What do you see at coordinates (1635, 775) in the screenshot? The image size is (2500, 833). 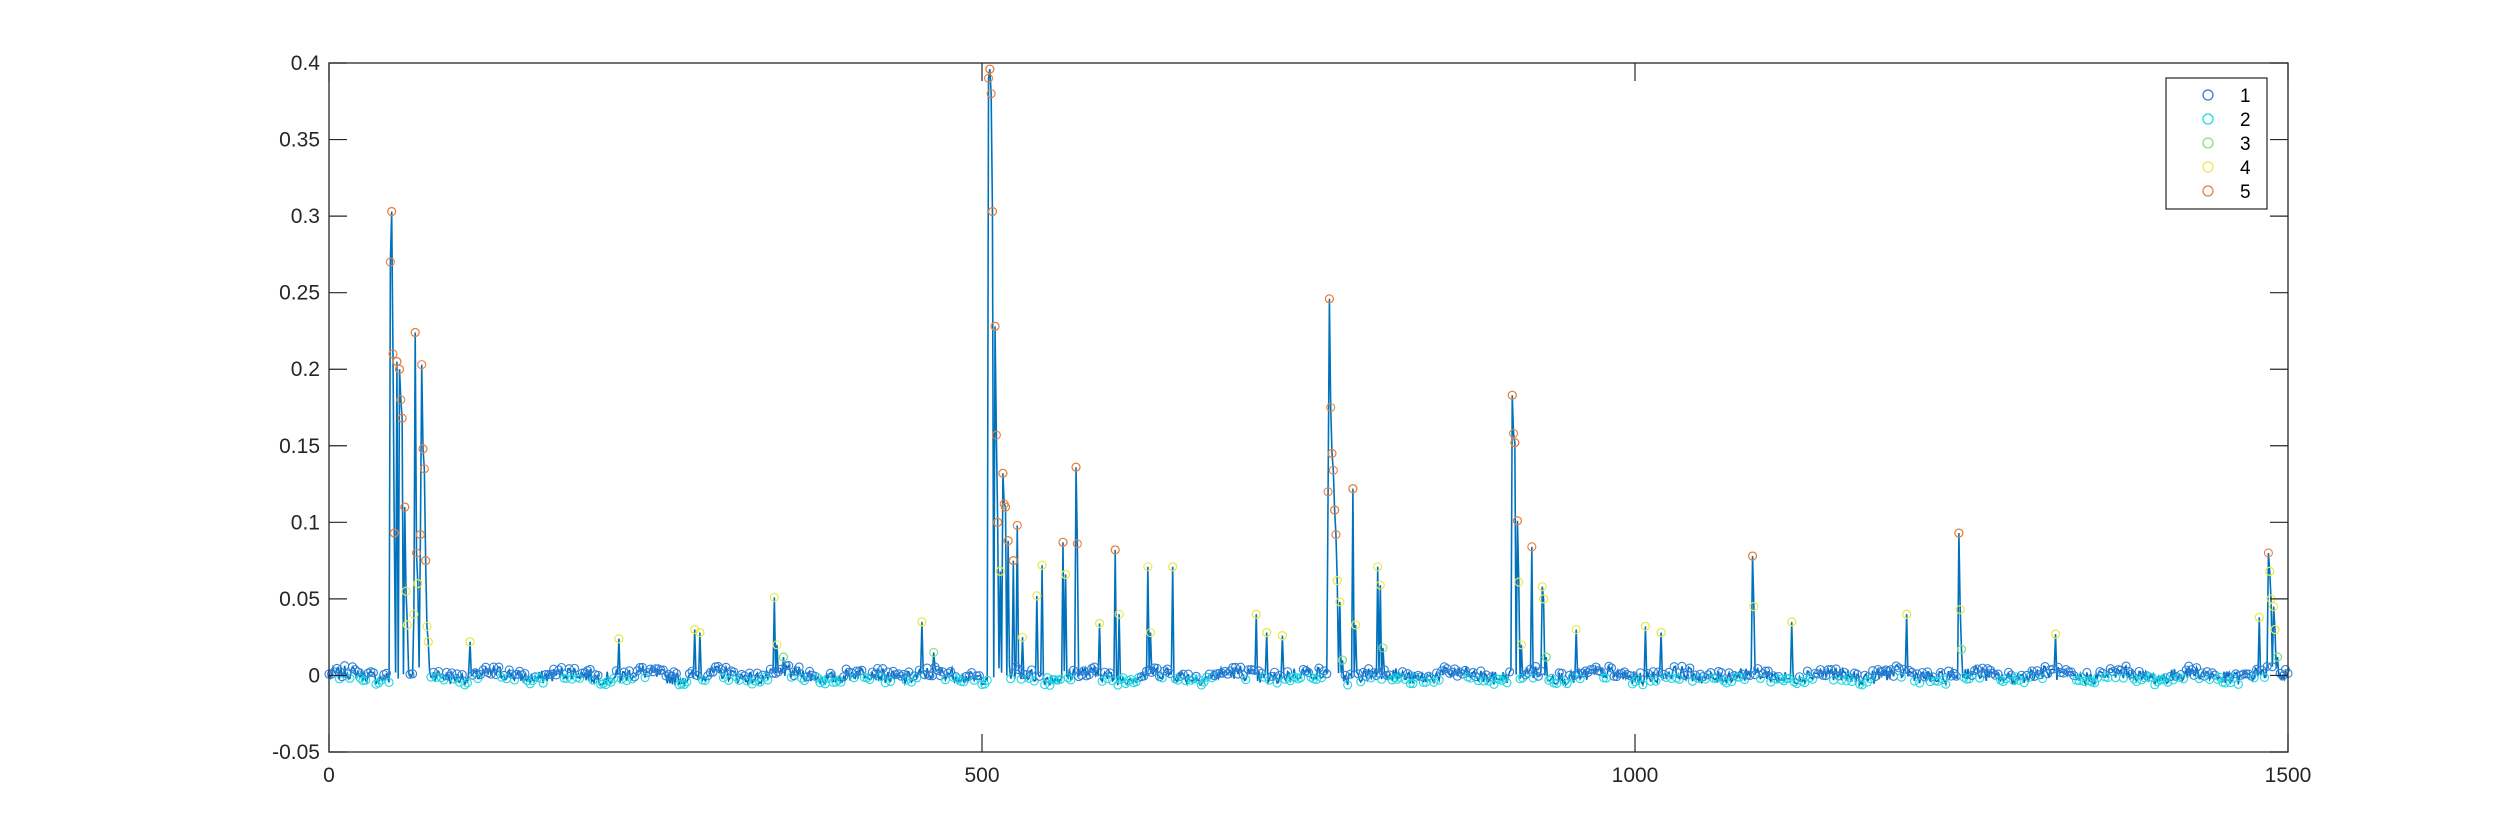 I see `x-tick-label: 1000` at bounding box center [1635, 775].